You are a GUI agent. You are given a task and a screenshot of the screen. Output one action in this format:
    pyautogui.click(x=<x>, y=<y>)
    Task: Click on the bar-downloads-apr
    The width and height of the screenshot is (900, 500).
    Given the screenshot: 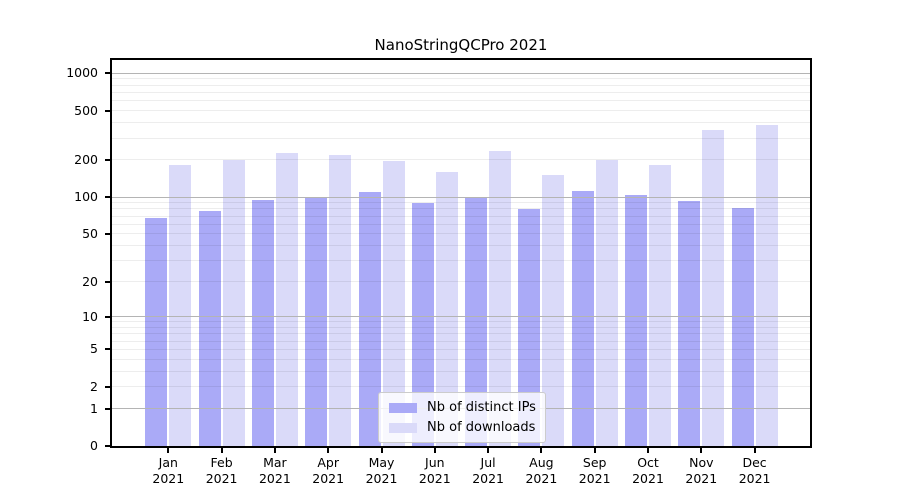 What is the action you would take?
    pyautogui.click(x=340, y=300)
    